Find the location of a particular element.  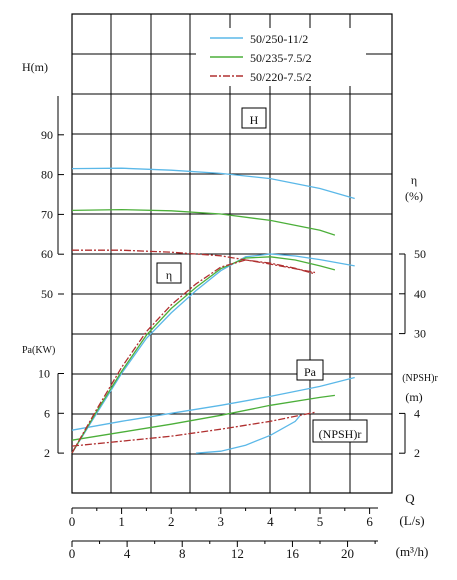

m3h-tick-label: 8 is located at coordinates (182, 553).